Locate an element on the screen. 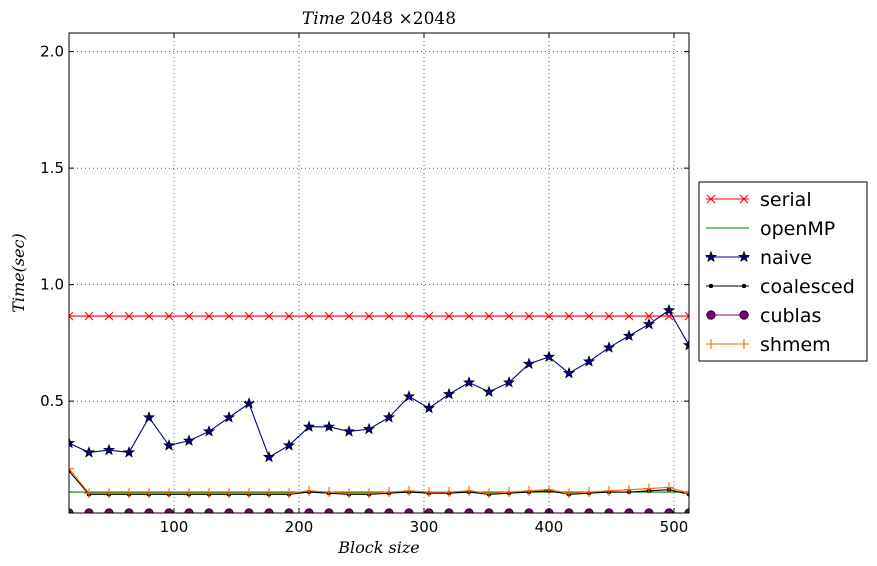 The height and width of the screenshot is (566, 877). x-tick-label: 500 is located at coordinates (674, 527).